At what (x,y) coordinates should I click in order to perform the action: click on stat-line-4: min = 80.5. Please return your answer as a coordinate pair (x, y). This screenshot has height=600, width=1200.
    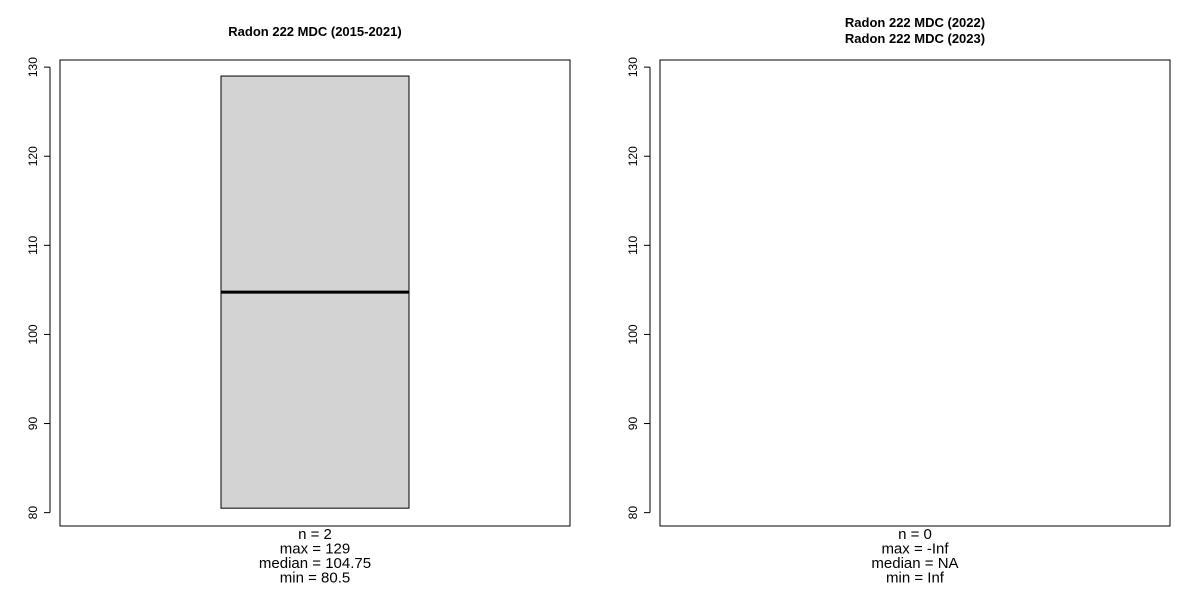
    Looking at the image, I should click on (315, 578).